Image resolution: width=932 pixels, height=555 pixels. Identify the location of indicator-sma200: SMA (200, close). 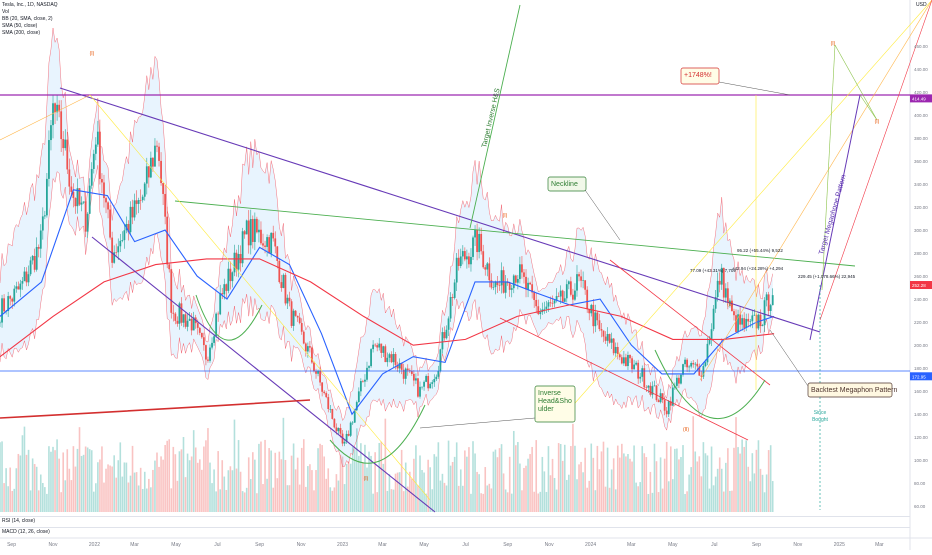
(21, 33).